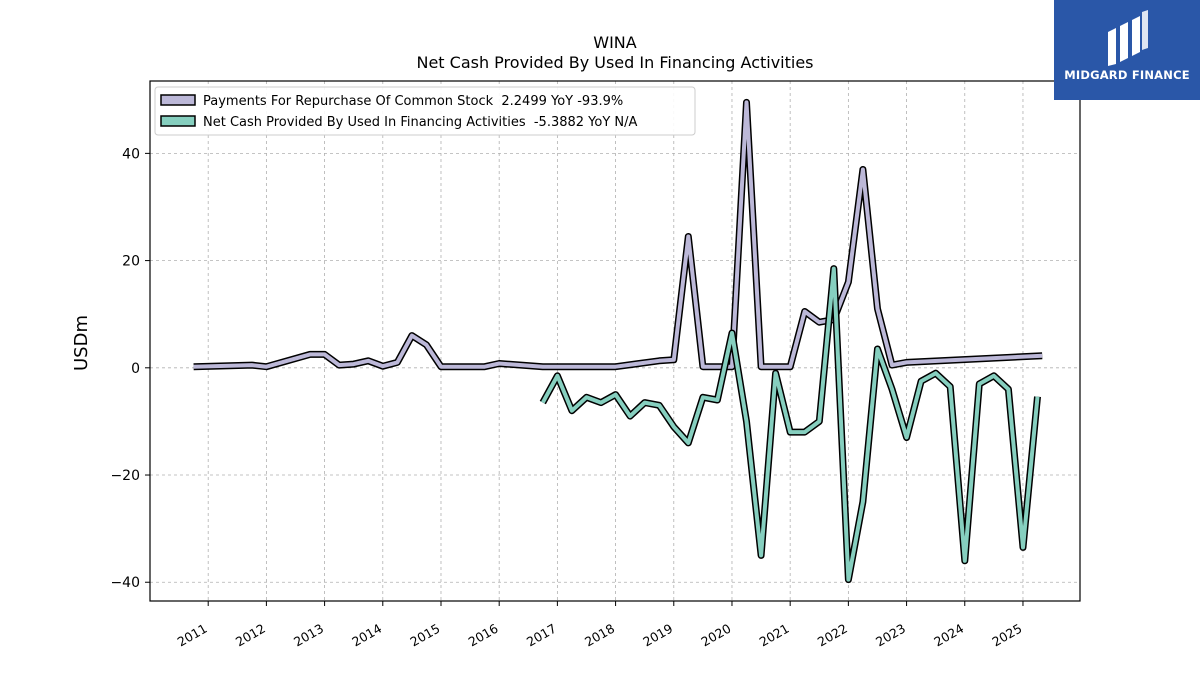 This screenshot has height=675, width=1200. Describe the element at coordinates (178, 121) in the screenshot. I see `legend-swatch-net-cash` at that location.